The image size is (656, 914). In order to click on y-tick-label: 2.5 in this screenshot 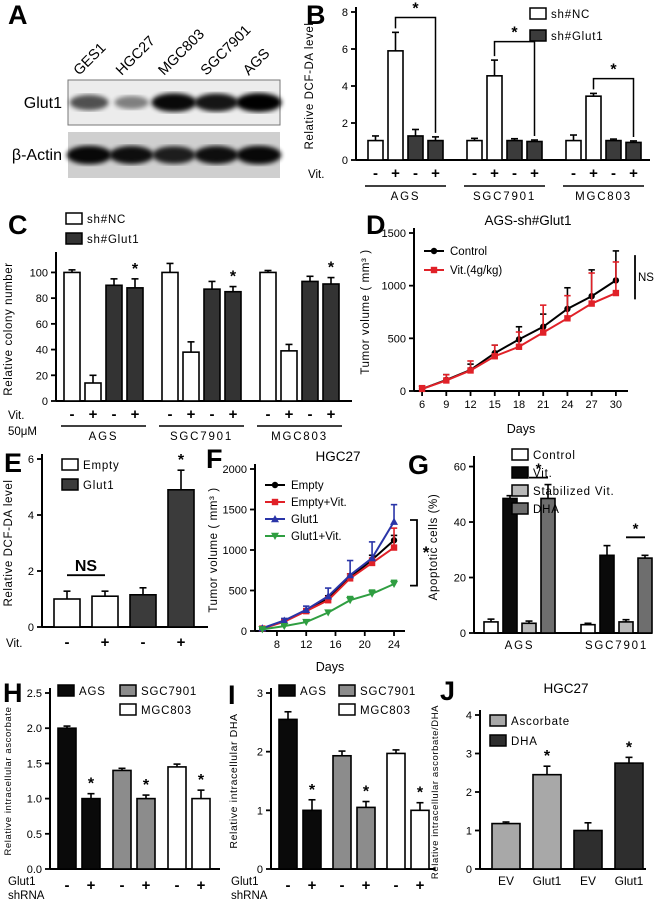, I will do `click(34, 694)`.